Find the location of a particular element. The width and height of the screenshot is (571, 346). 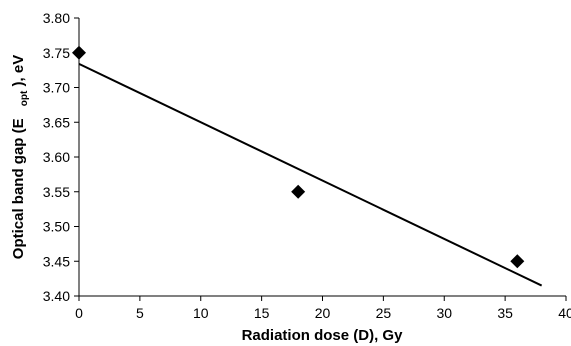

y-tick-label: 3.75 is located at coordinates (56, 53).